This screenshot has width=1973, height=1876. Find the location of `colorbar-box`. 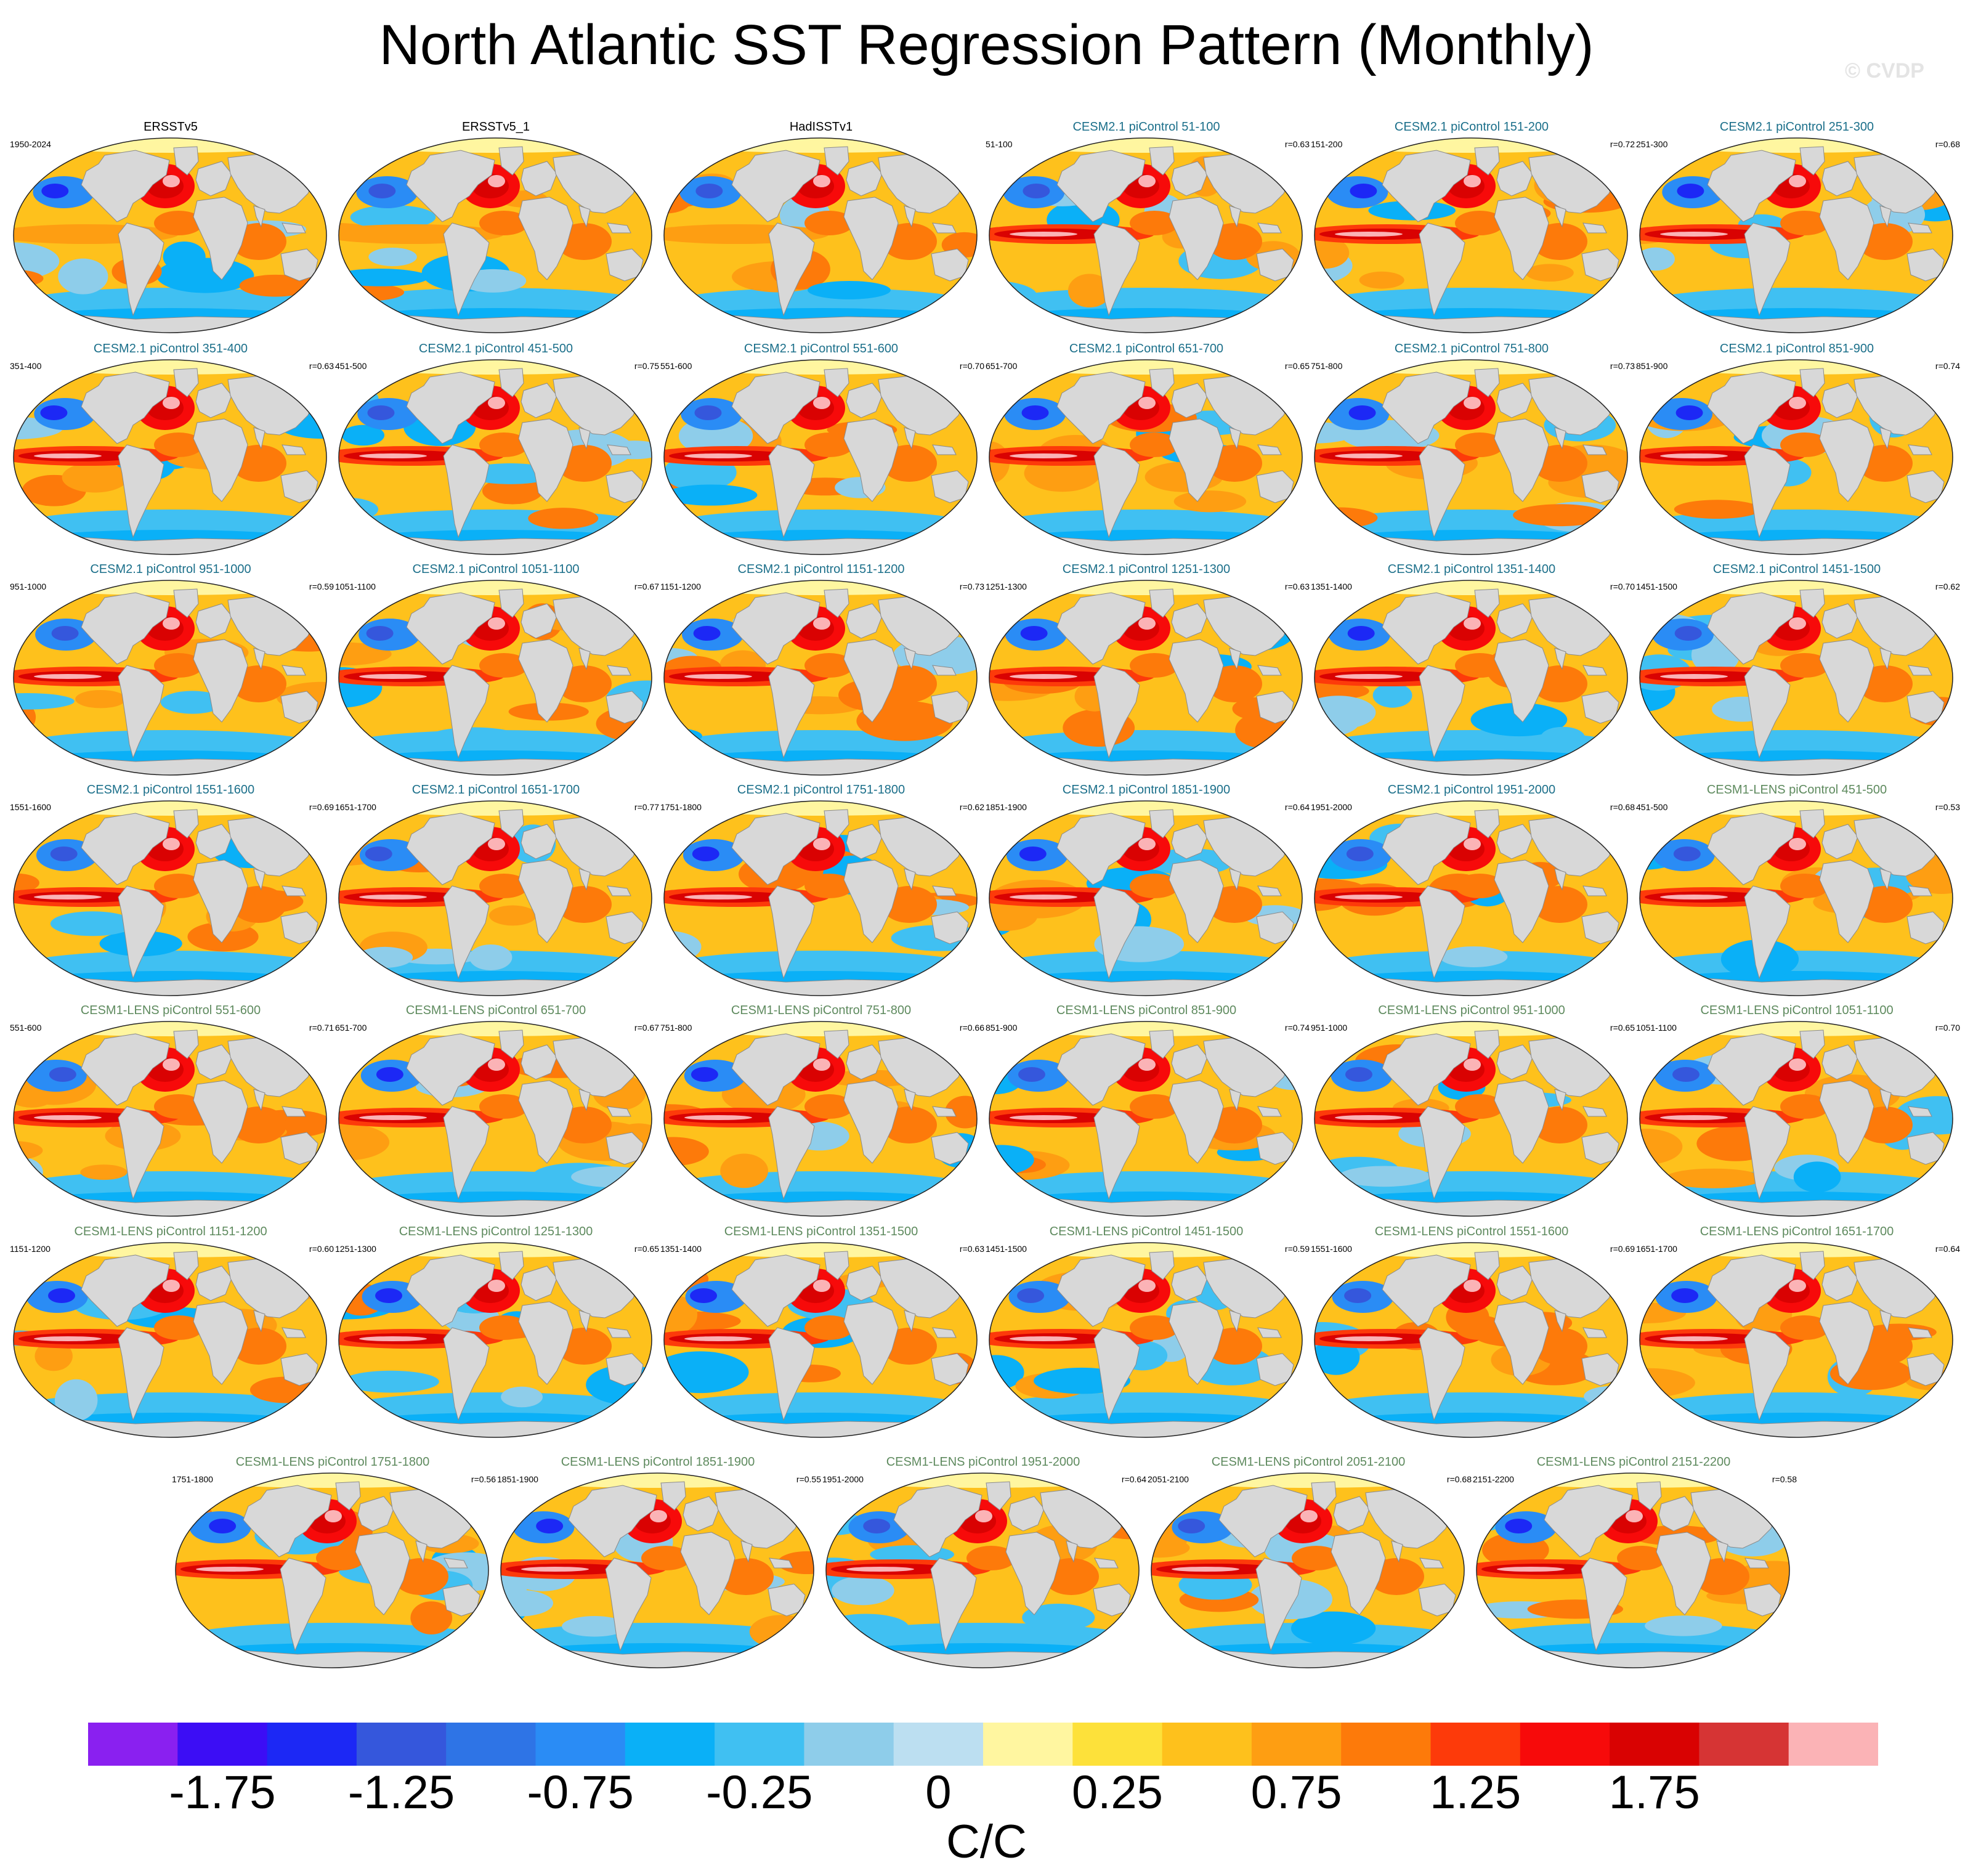

colorbar-box is located at coordinates (491, 1744).